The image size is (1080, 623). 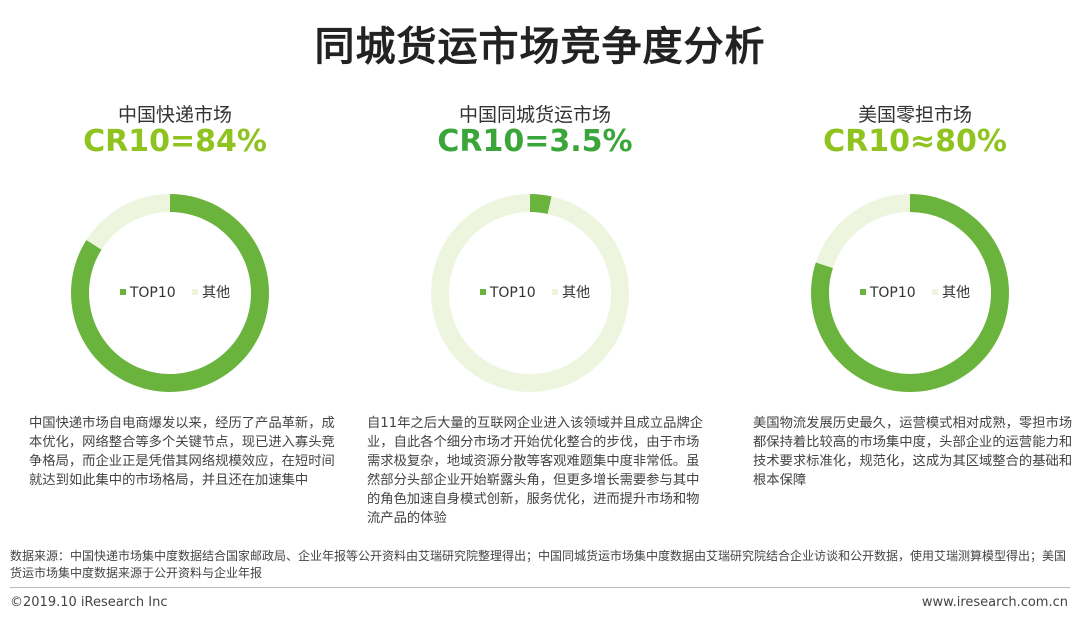 What do you see at coordinates (541, 204) in the screenshot?
I see `donut-slice-top10` at bounding box center [541, 204].